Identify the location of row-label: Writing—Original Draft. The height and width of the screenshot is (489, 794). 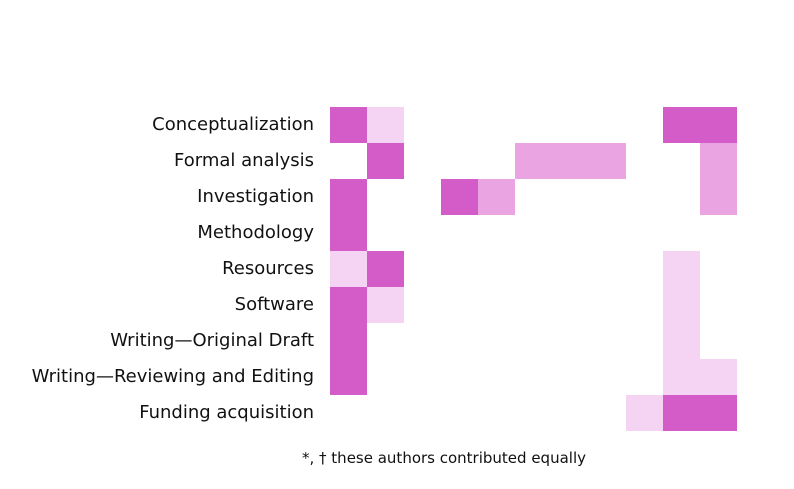
(212, 340).